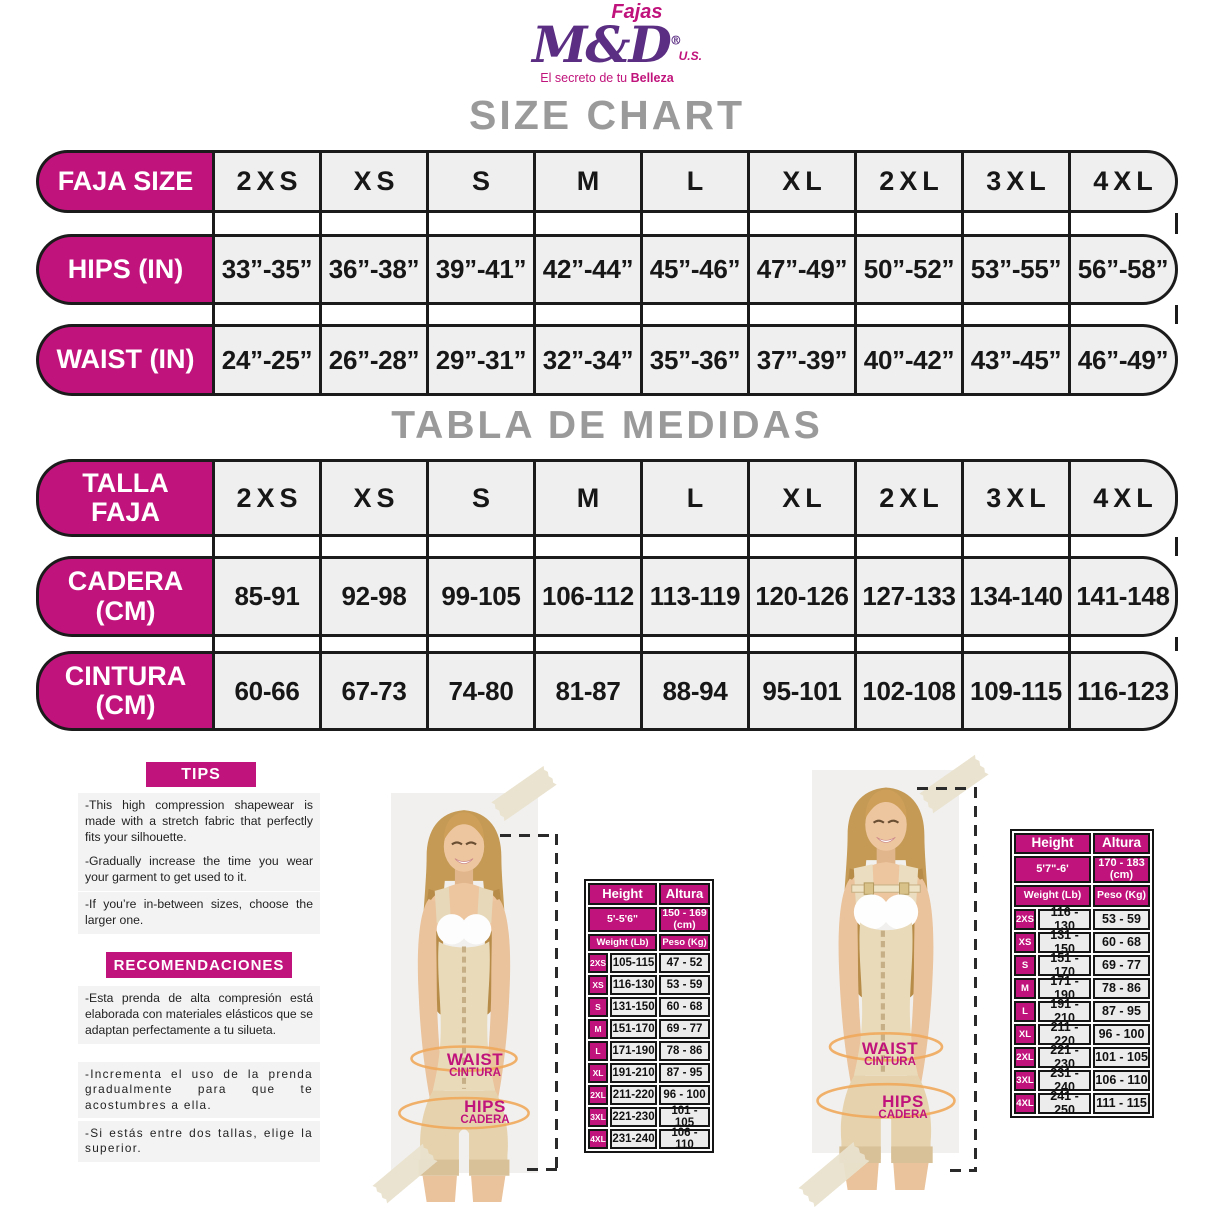 The image size is (1214, 1214). What do you see at coordinates (684, 919) in the screenshot?
I see `altura-value: 150 - 169 (cm)` at bounding box center [684, 919].